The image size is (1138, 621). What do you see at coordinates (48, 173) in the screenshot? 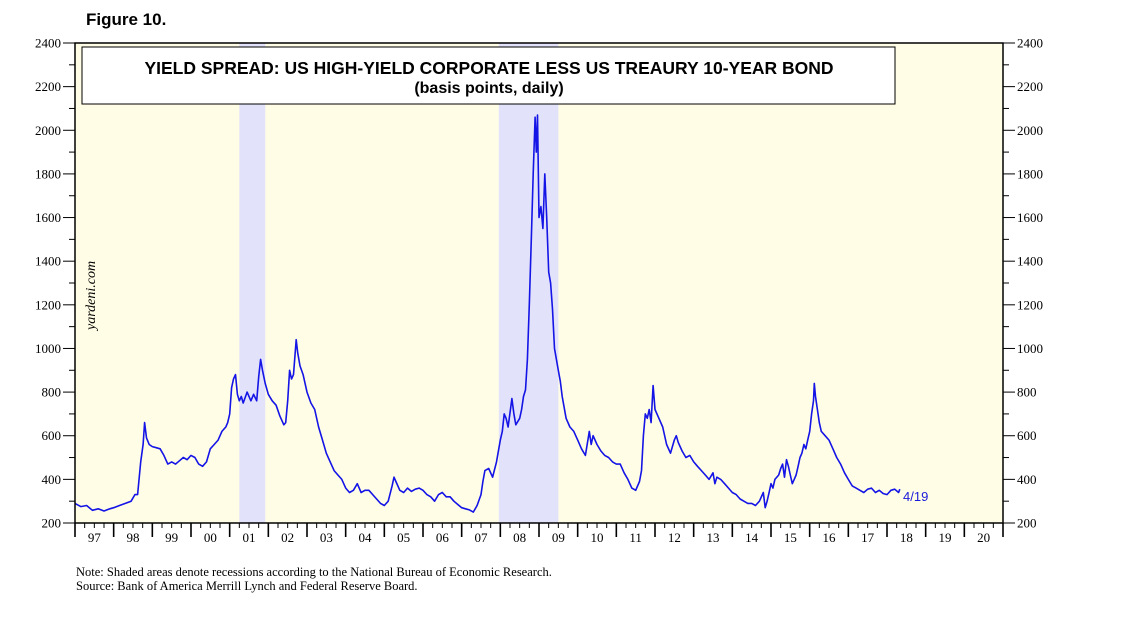
I see `y-tick-label-left: 1800` at bounding box center [48, 173].